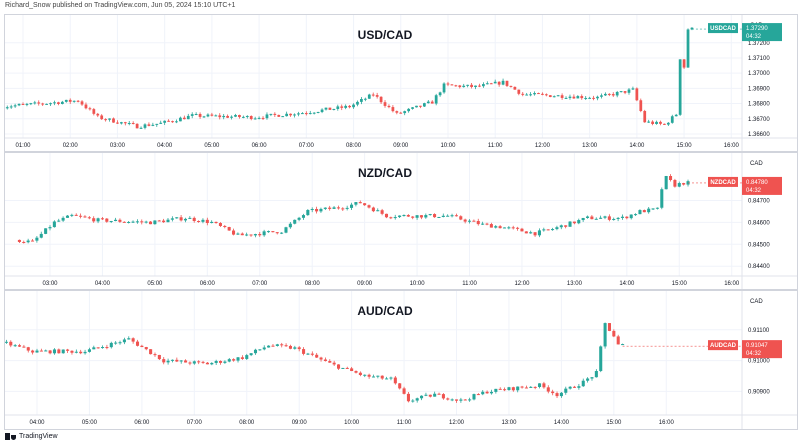 This screenshot has width=800, height=447. What do you see at coordinates (723, 183) in the screenshot?
I see `symbol-badge-text: NZDCAD` at bounding box center [723, 183].